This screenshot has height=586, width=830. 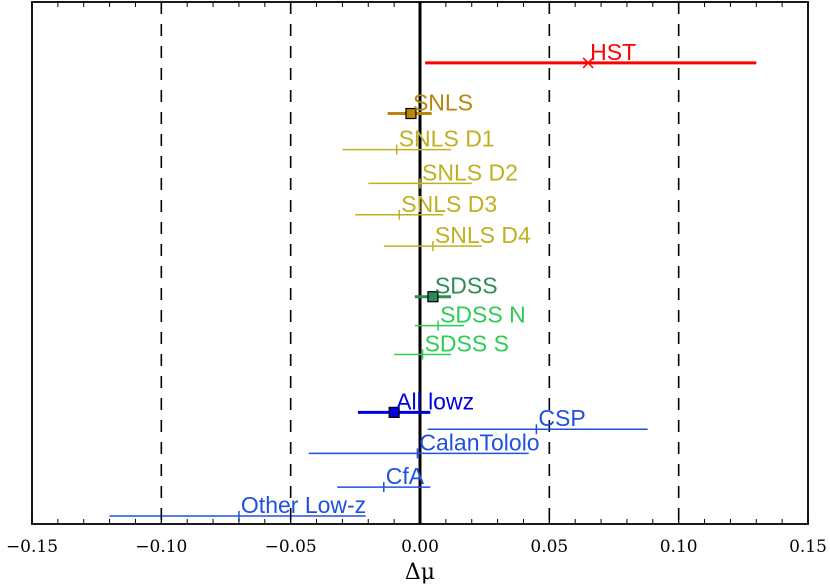 I want to click on data-point-group: SNLS D1, so click(x=418, y=140).